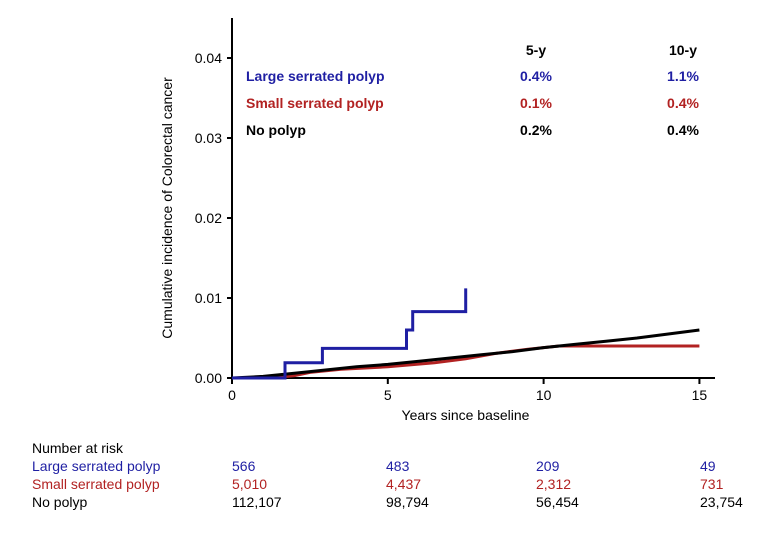 The width and height of the screenshot is (766, 542). Describe the element at coordinates (553, 484) in the screenshot. I see `risk-count: 2,312` at that location.